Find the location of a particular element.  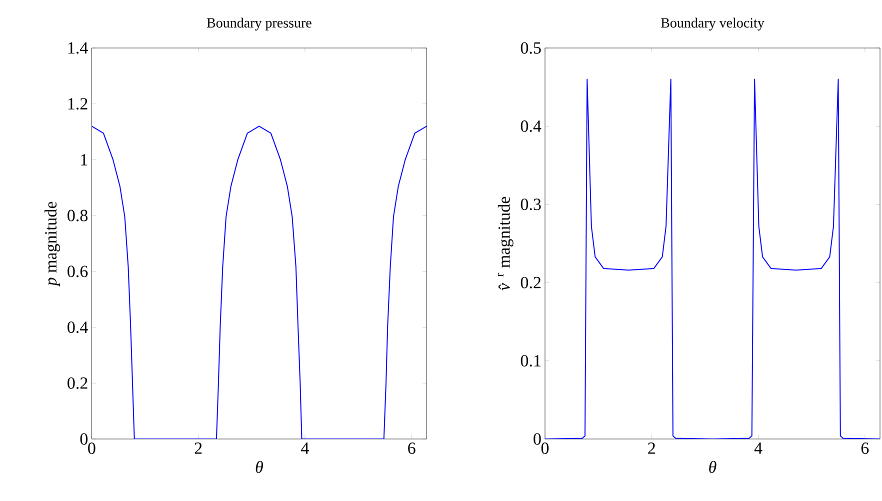

chart-title: Boundary velocity is located at coordinates (712, 24).